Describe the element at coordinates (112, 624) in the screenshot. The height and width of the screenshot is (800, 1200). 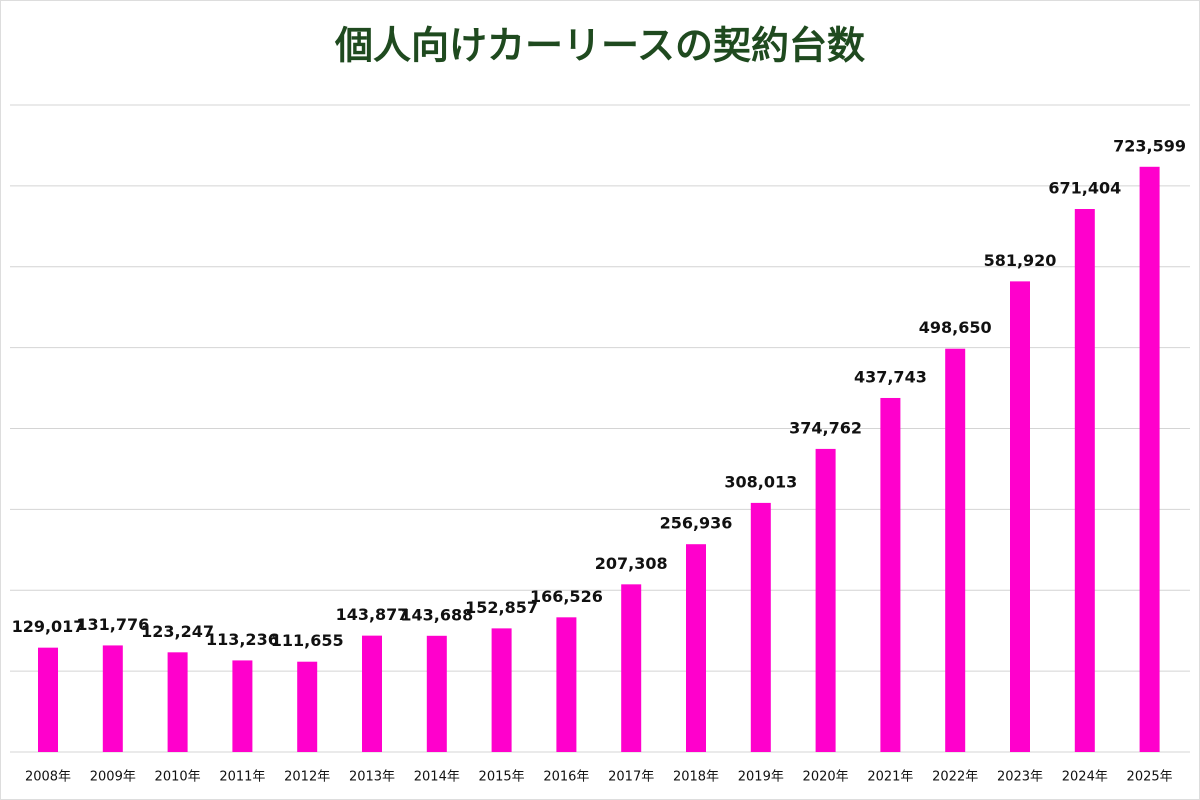
I see `value-label: 131,776` at that location.